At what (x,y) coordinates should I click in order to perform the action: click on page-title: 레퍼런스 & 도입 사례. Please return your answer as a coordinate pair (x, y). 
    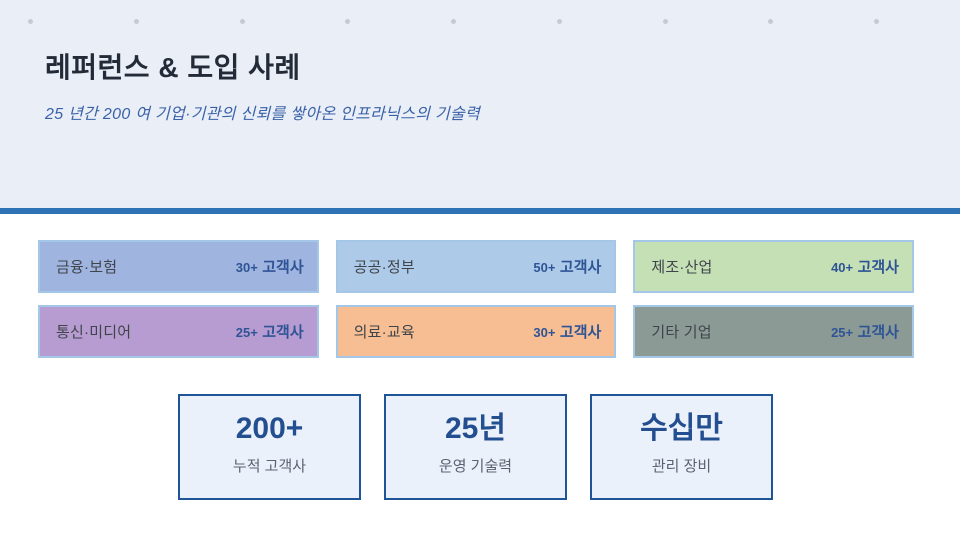
    Looking at the image, I should click on (173, 67).